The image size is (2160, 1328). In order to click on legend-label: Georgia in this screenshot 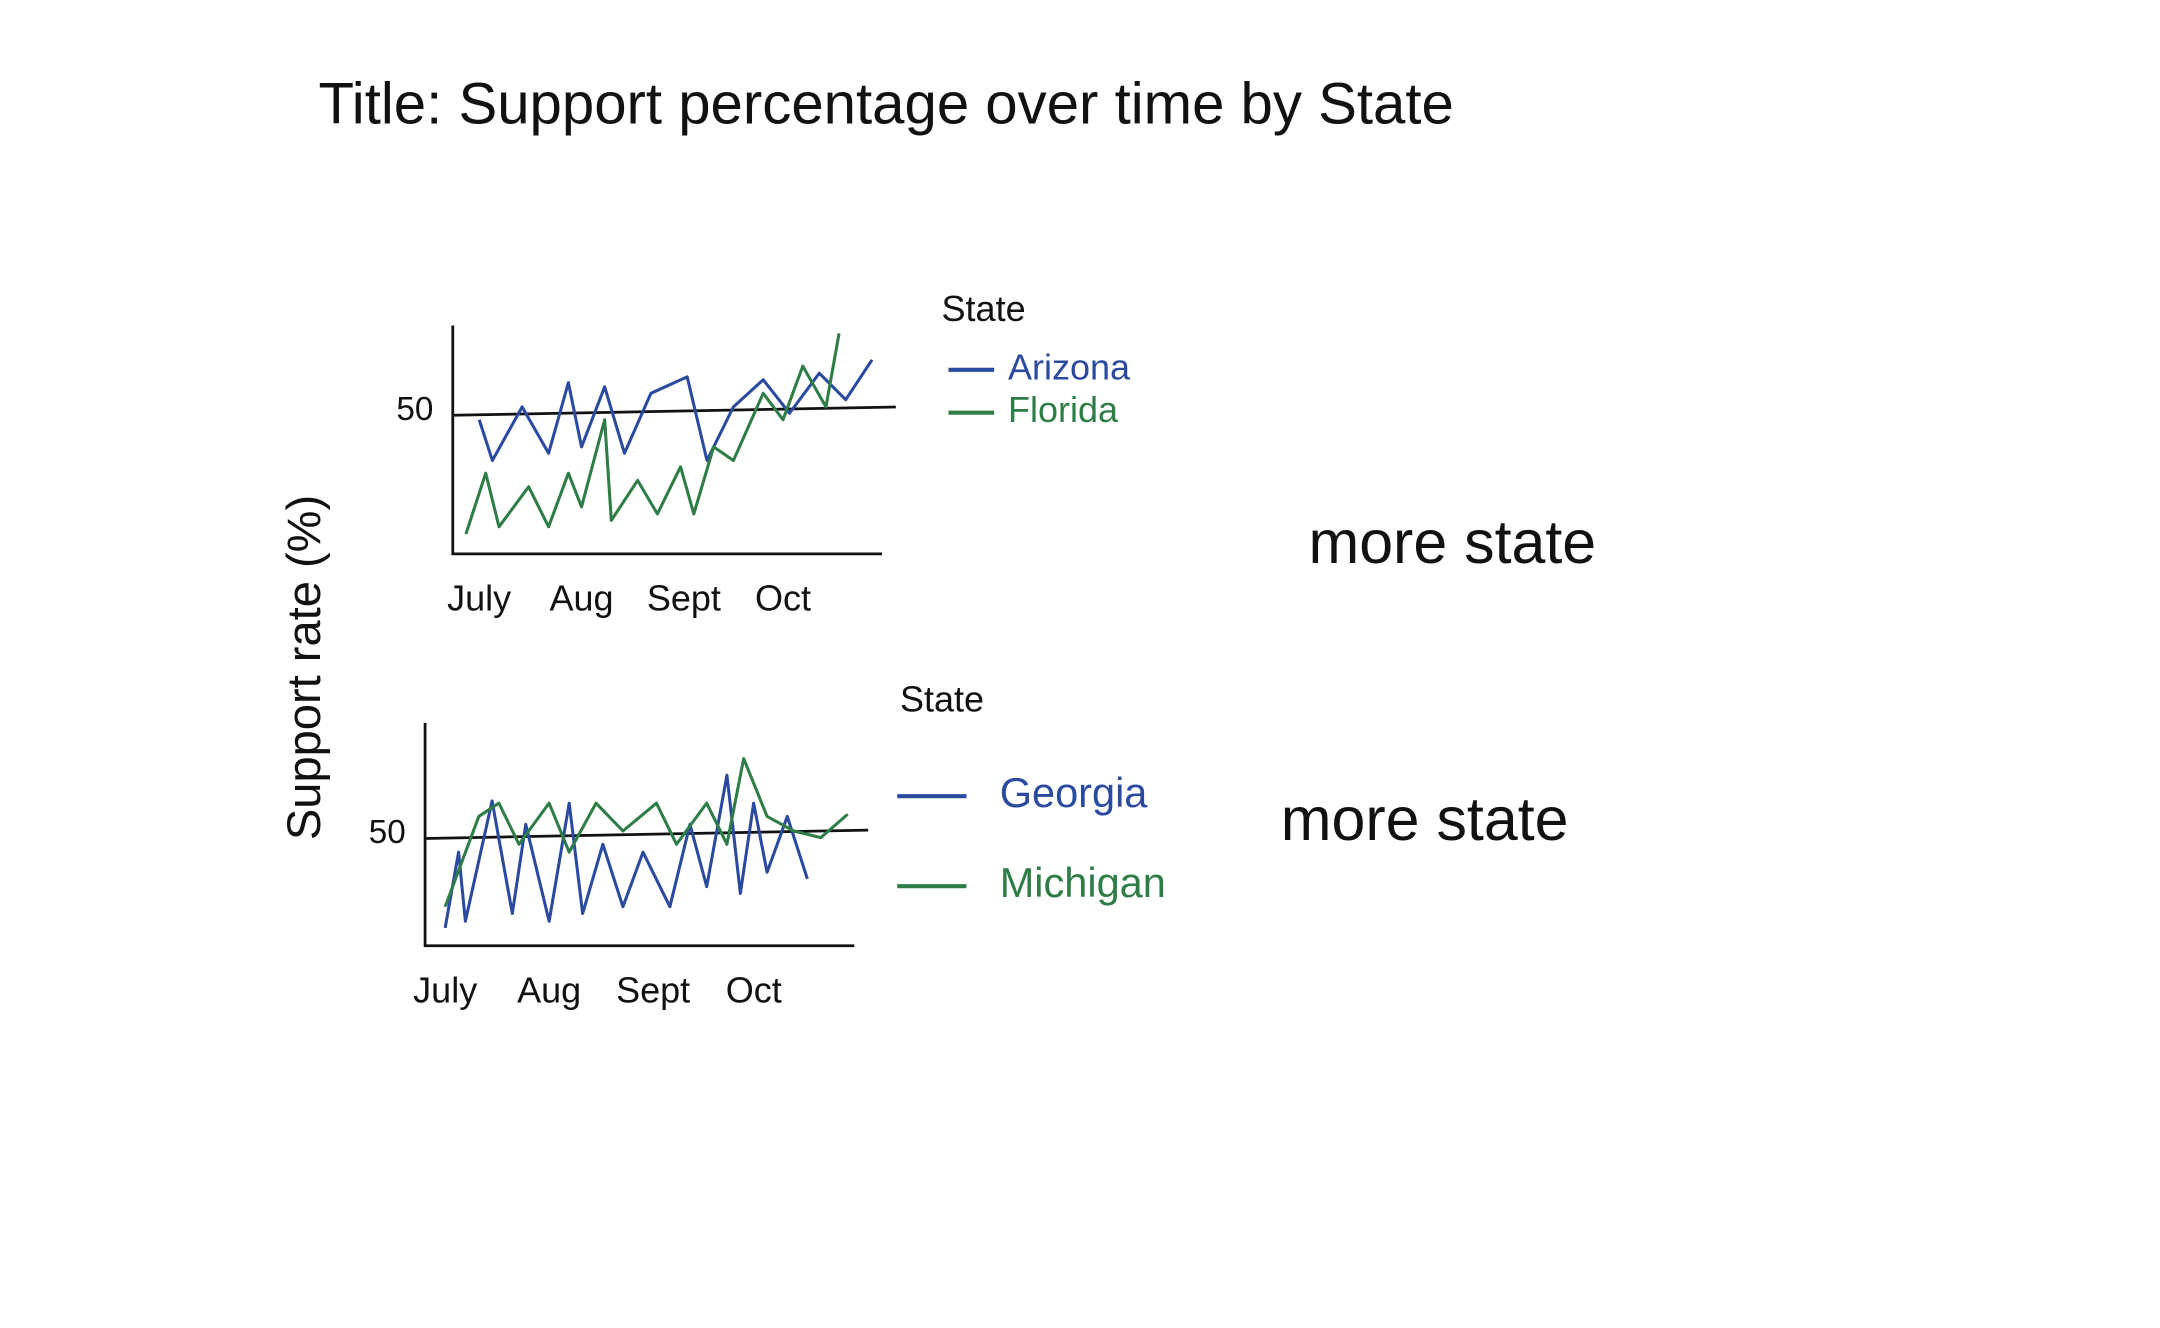, I will do `click(1074, 792)`.